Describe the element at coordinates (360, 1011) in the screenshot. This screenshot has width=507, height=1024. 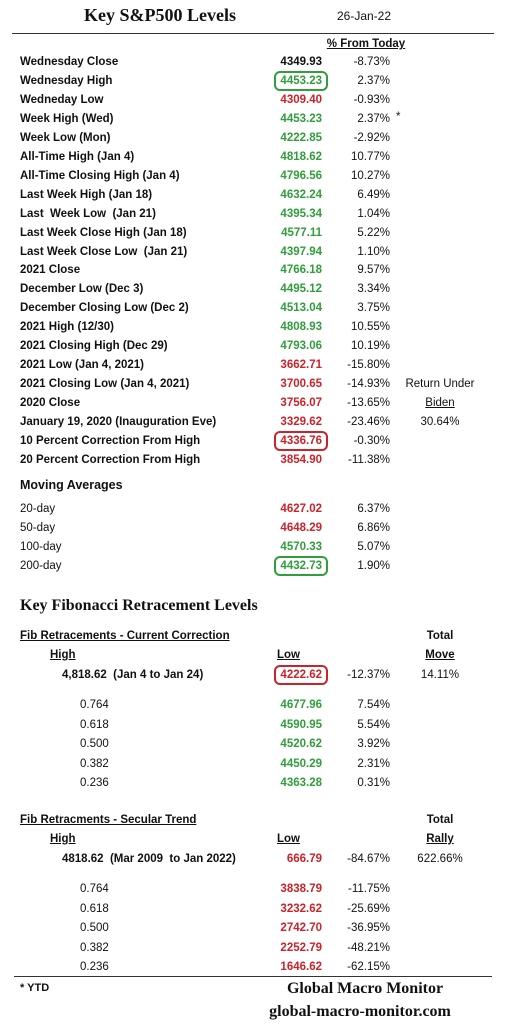
I see `url: global-macro-monitor.com` at that location.